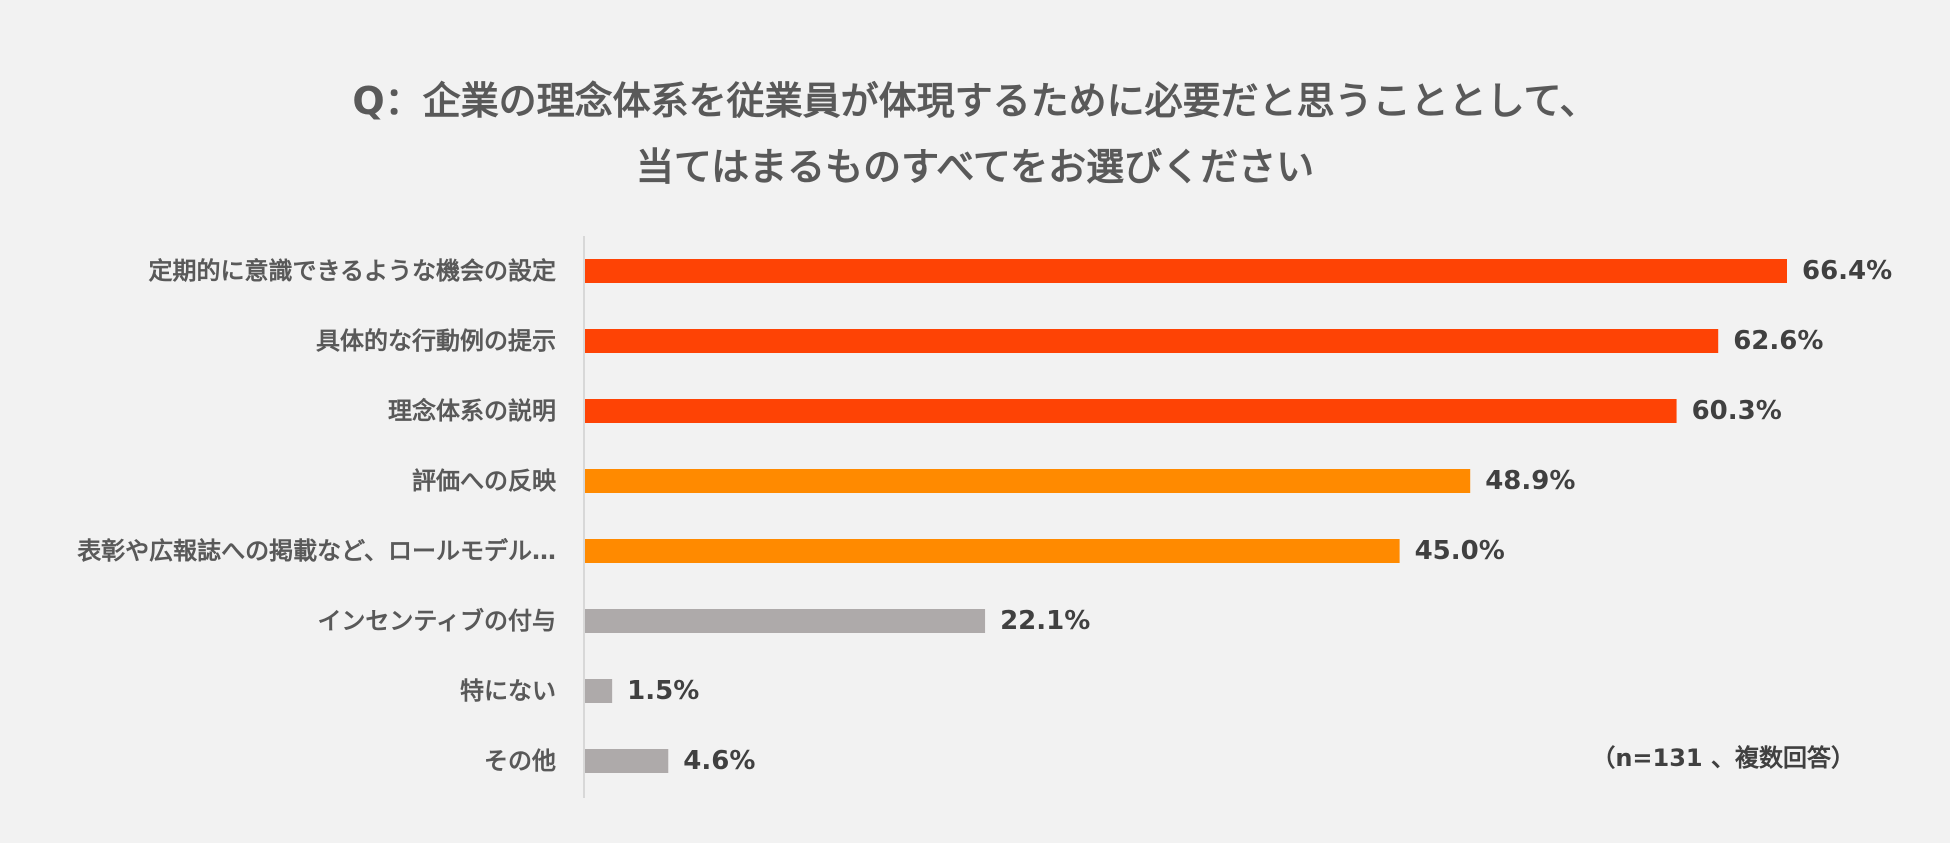 The image size is (1950, 843). What do you see at coordinates (352, 271) in the screenshot?
I see `category-label: 定期的に意識できるような機会の設定` at bounding box center [352, 271].